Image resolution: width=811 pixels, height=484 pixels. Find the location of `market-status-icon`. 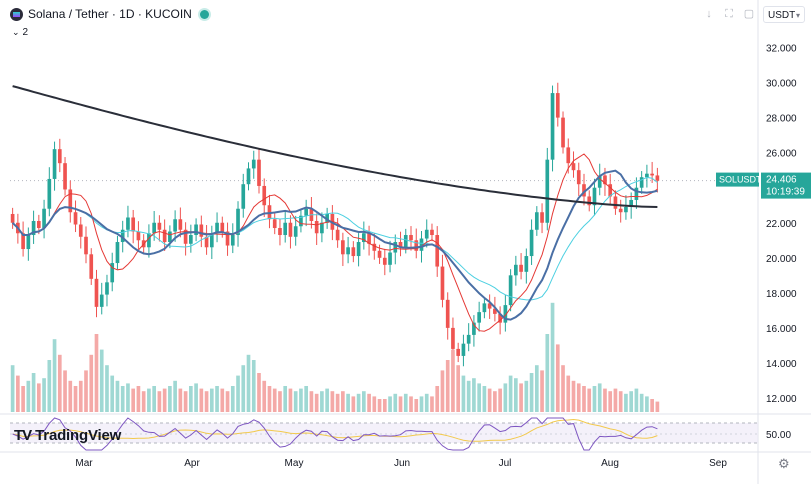

market-status-icon is located at coordinates (204, 14).